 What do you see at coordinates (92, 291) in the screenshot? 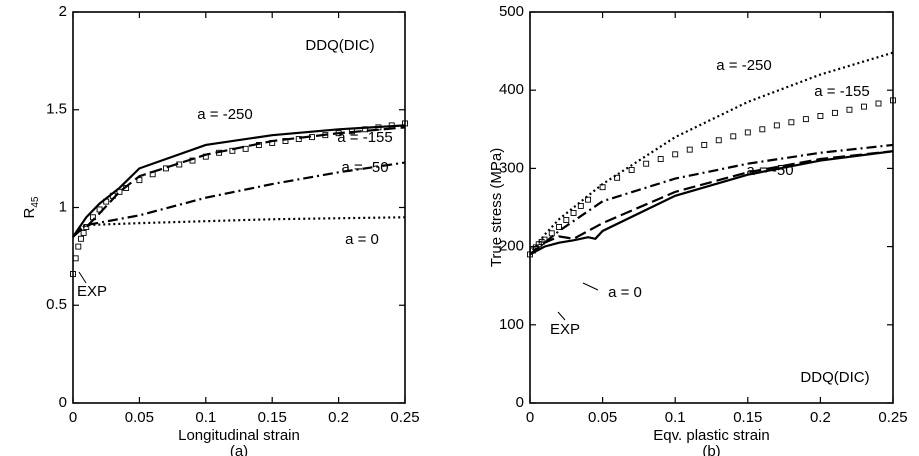
I see `series-label: EXP` at bounding box center [92, 291].